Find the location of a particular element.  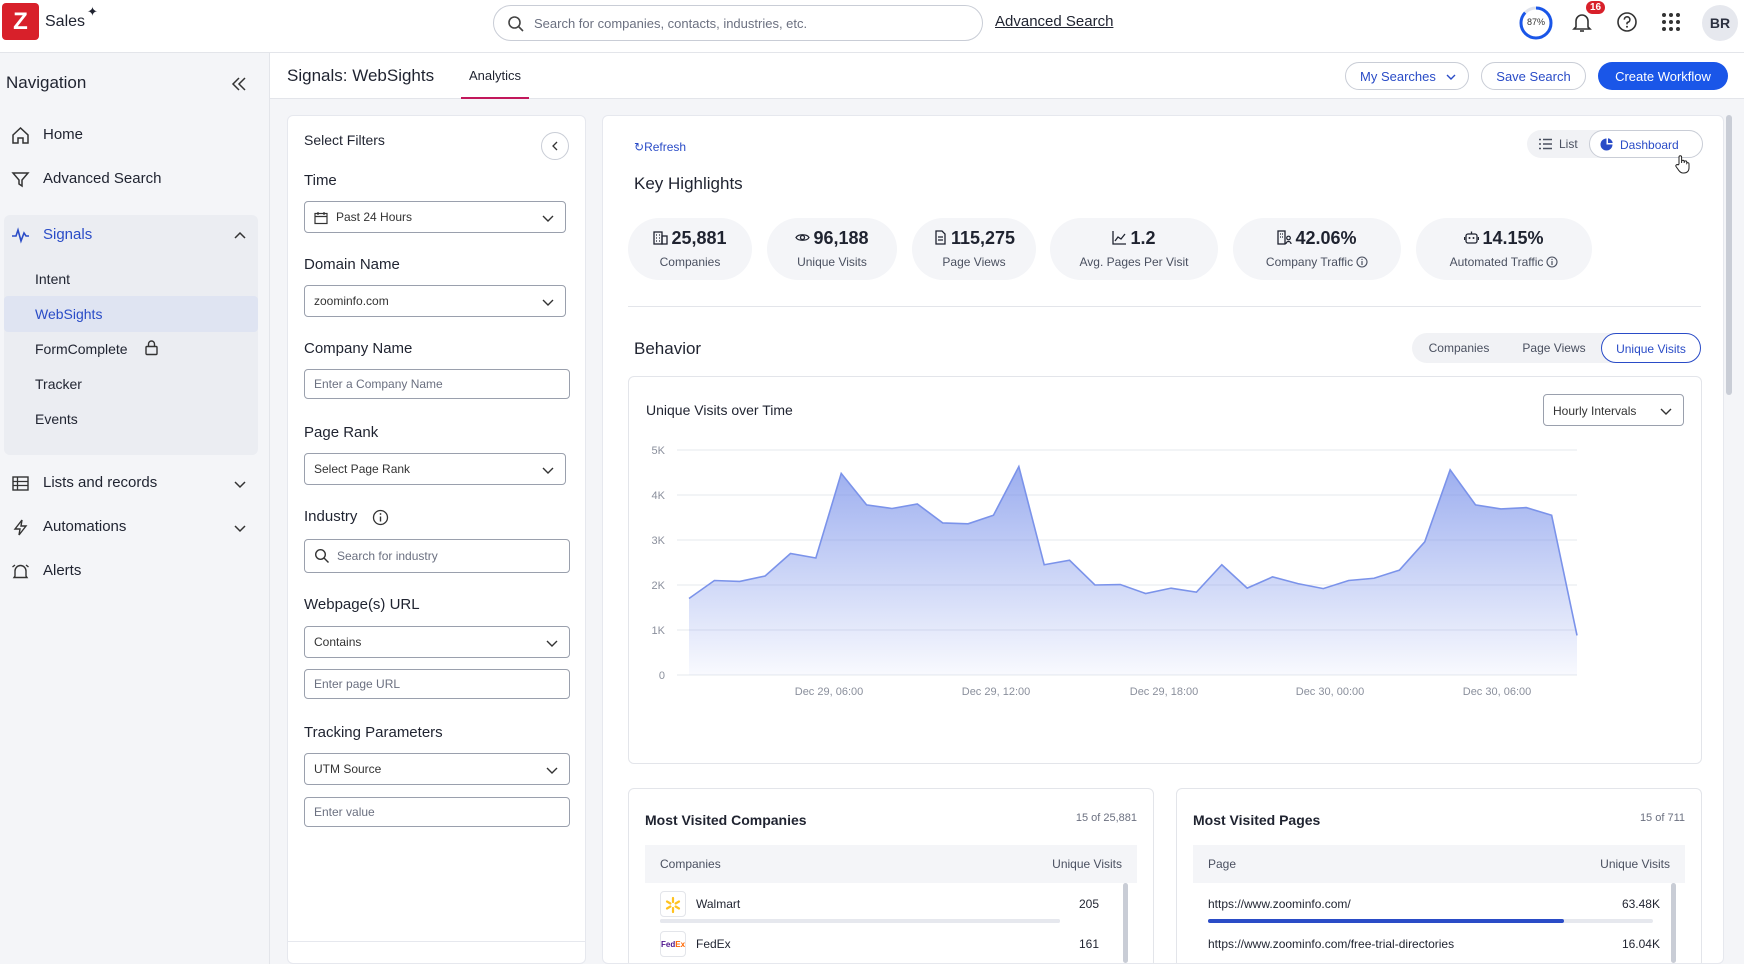

company-name-input is located at coordinates (437, 384).